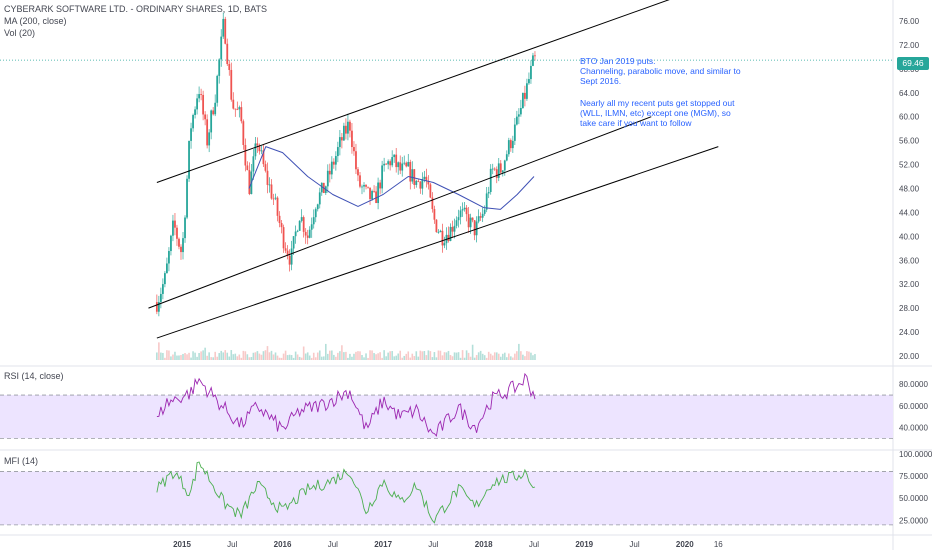  I want to click on time-tick-label: 2020, so click(685, 544).